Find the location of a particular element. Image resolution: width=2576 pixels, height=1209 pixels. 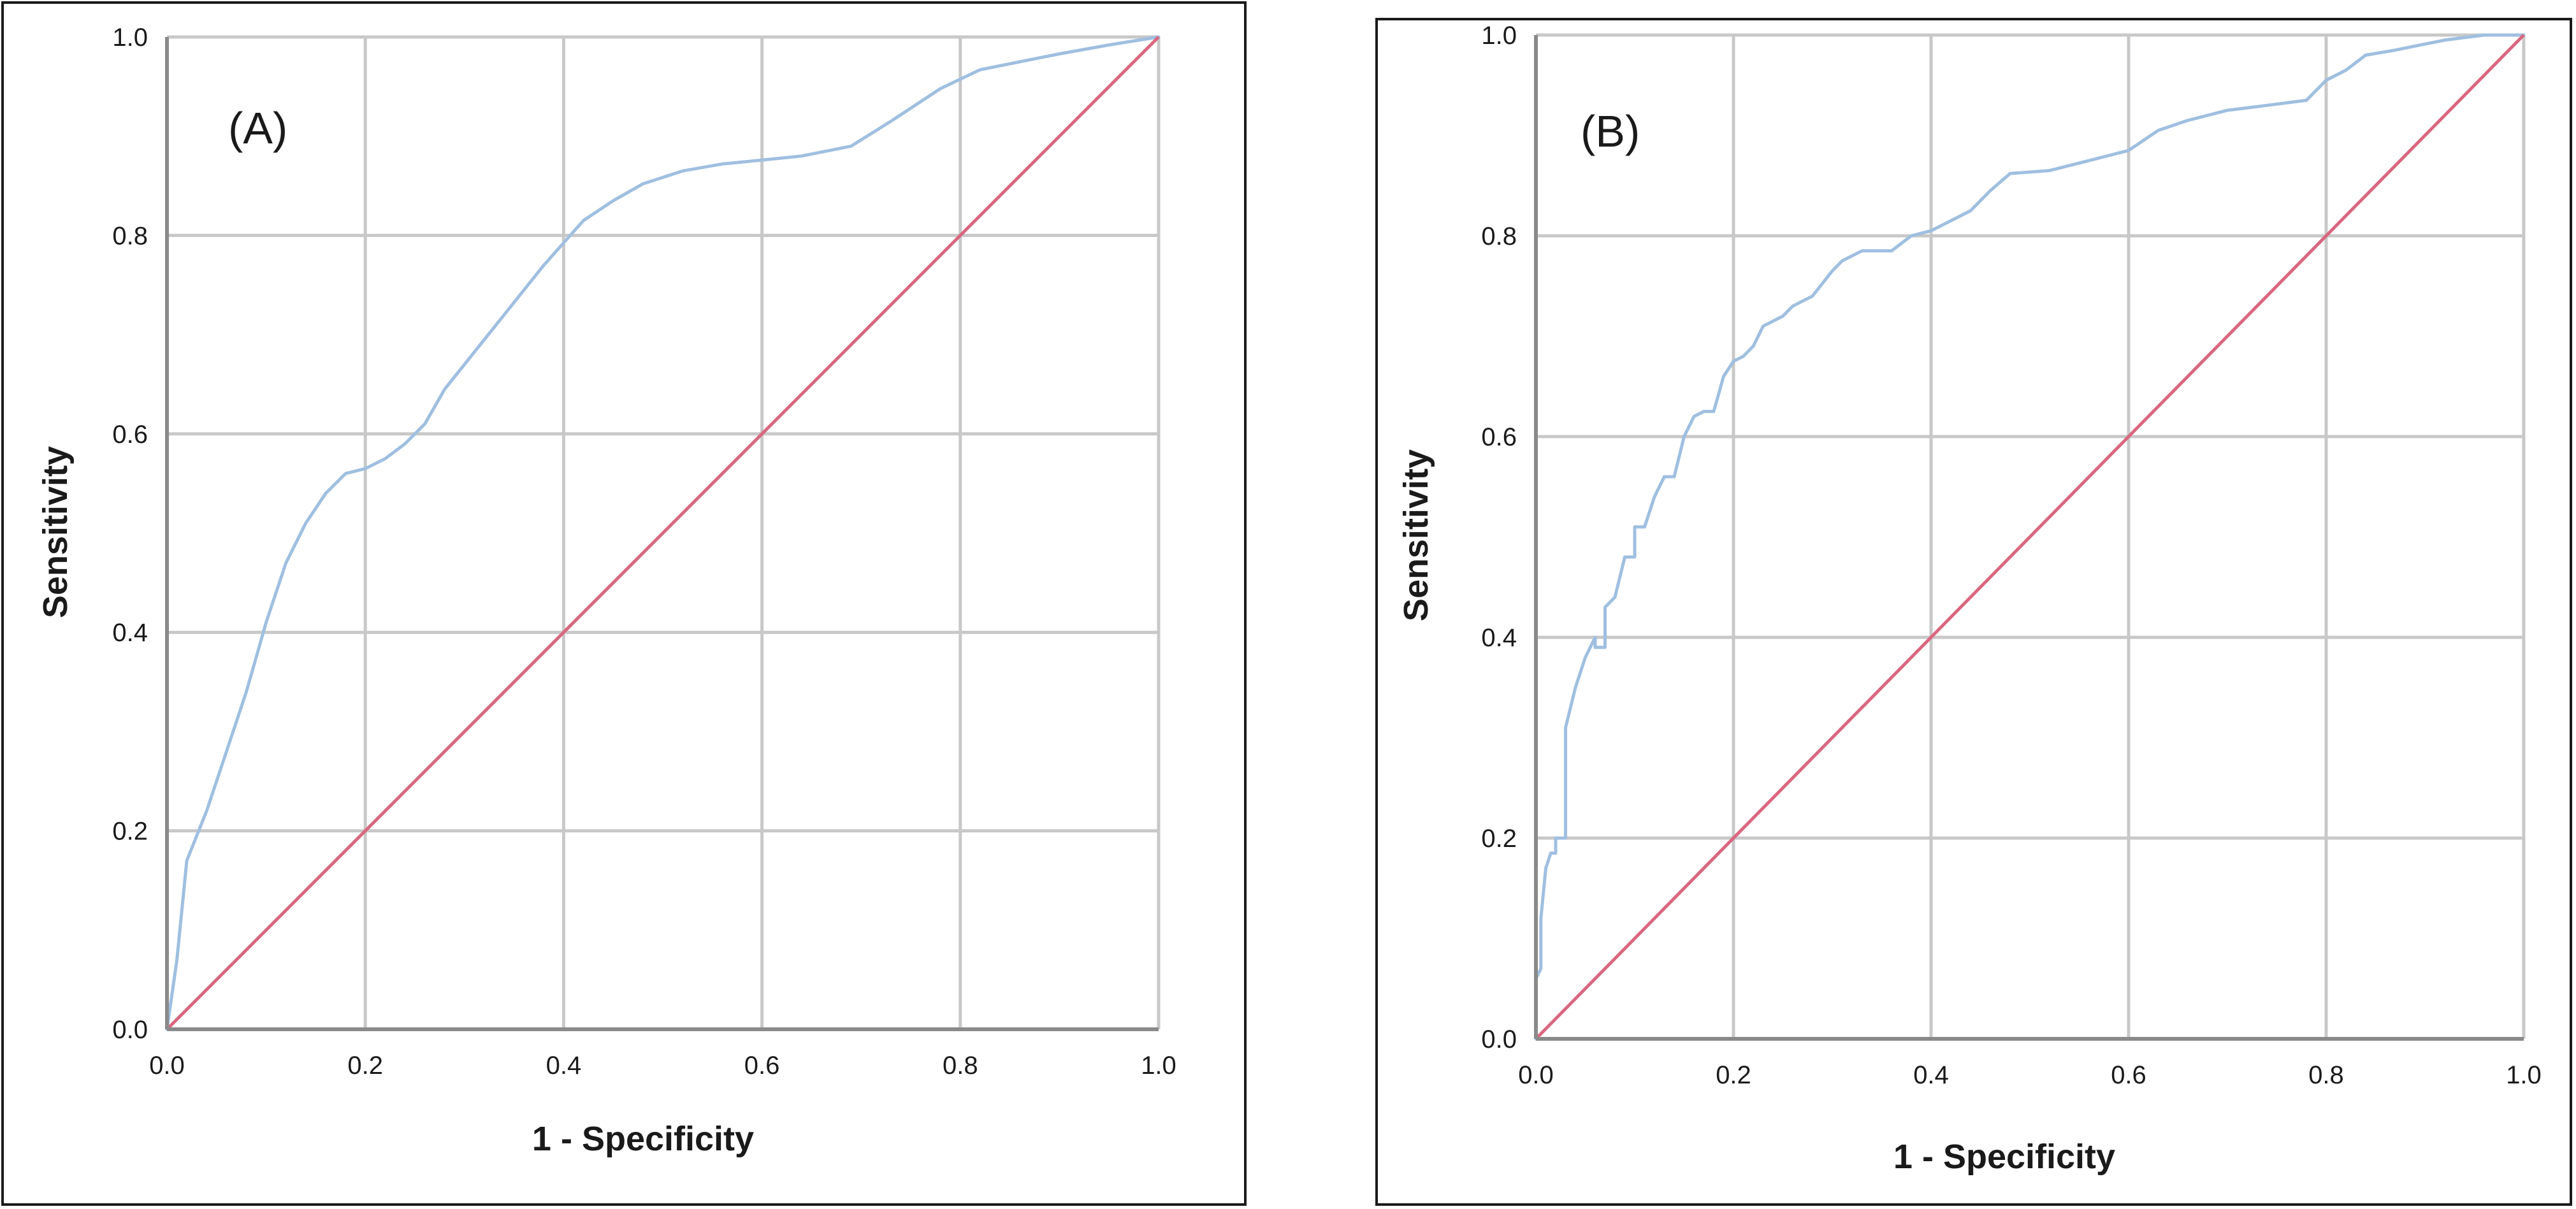

panel-b-x-axis-title: 1 - Specificity is located at coordinates (2004, 1157).